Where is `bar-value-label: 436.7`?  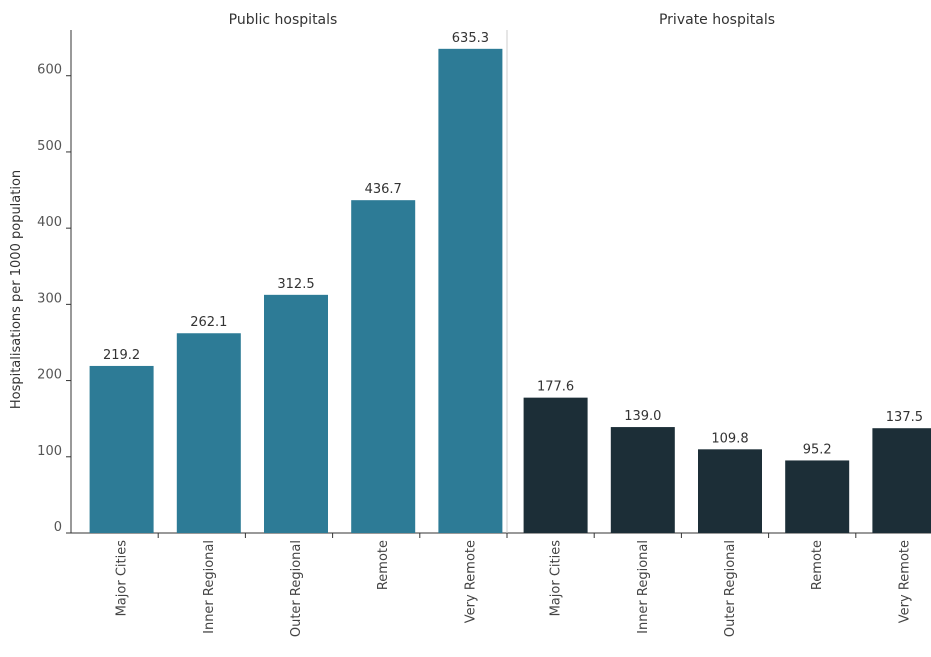
bar-value-label: 436.7 is located at coordinates (383, 189).